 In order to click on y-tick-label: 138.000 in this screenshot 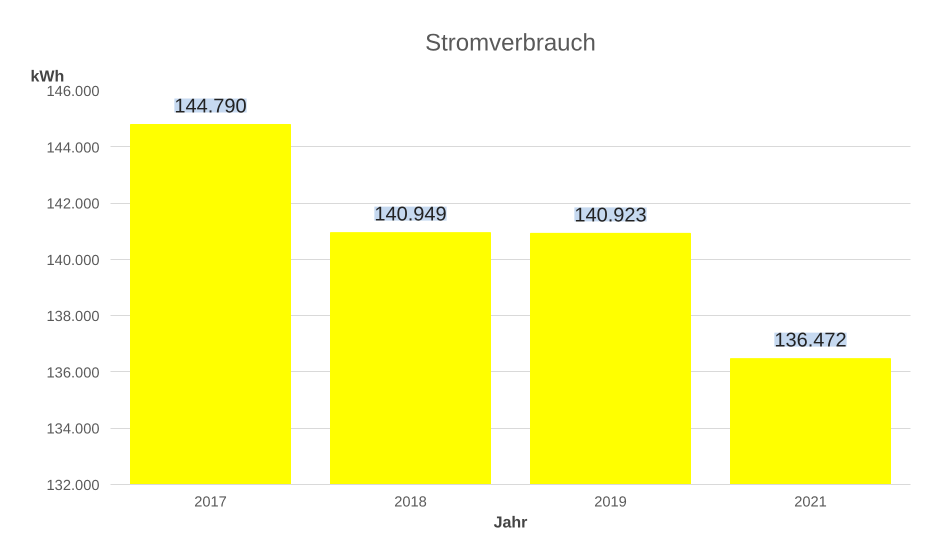, I will do `click(73, 317)`.